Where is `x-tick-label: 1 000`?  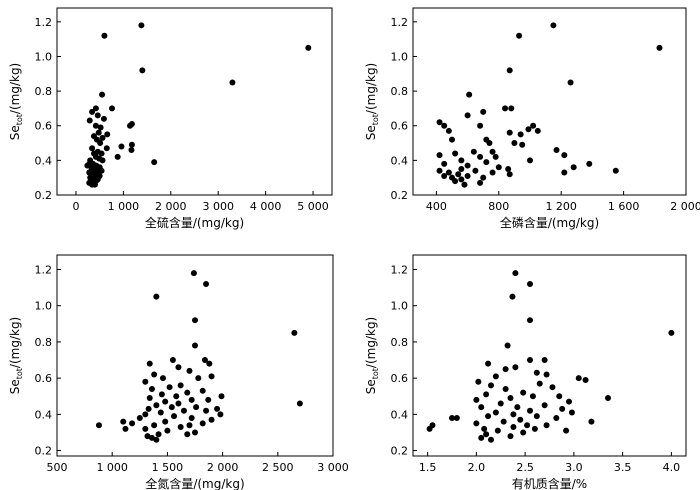 x-tick-label: 1 000 is located at coordinates (112, 467).